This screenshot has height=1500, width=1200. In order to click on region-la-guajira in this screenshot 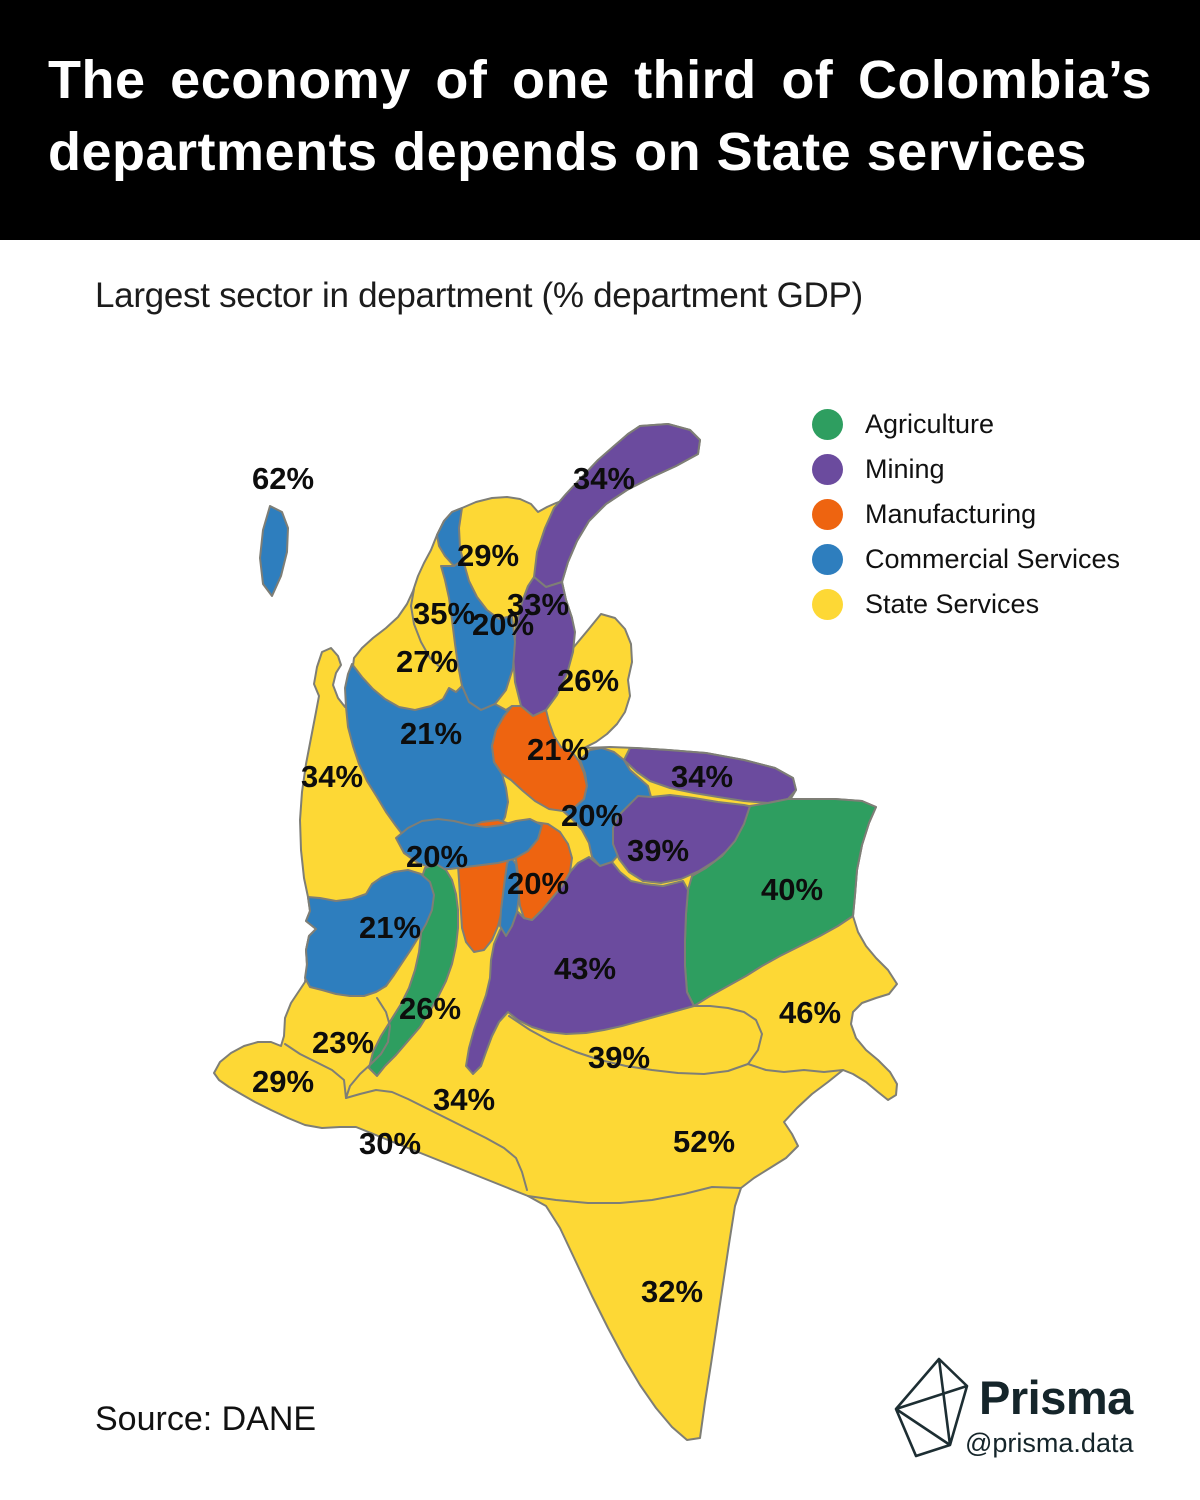, I will do `click(617, 505)`.